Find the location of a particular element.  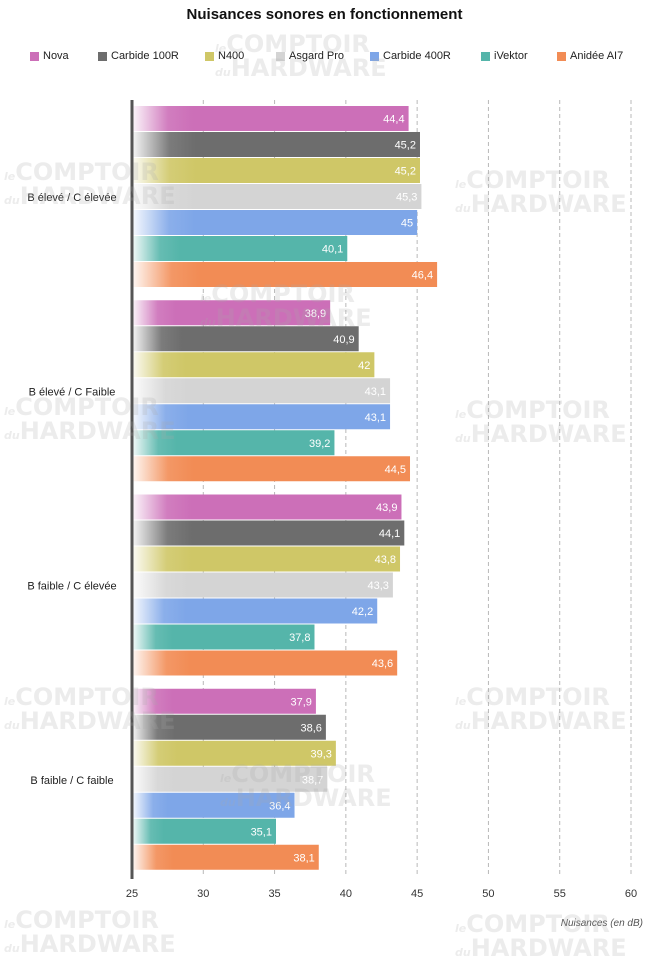

legend-item-0: Nova is located at coordinates (49, 56).